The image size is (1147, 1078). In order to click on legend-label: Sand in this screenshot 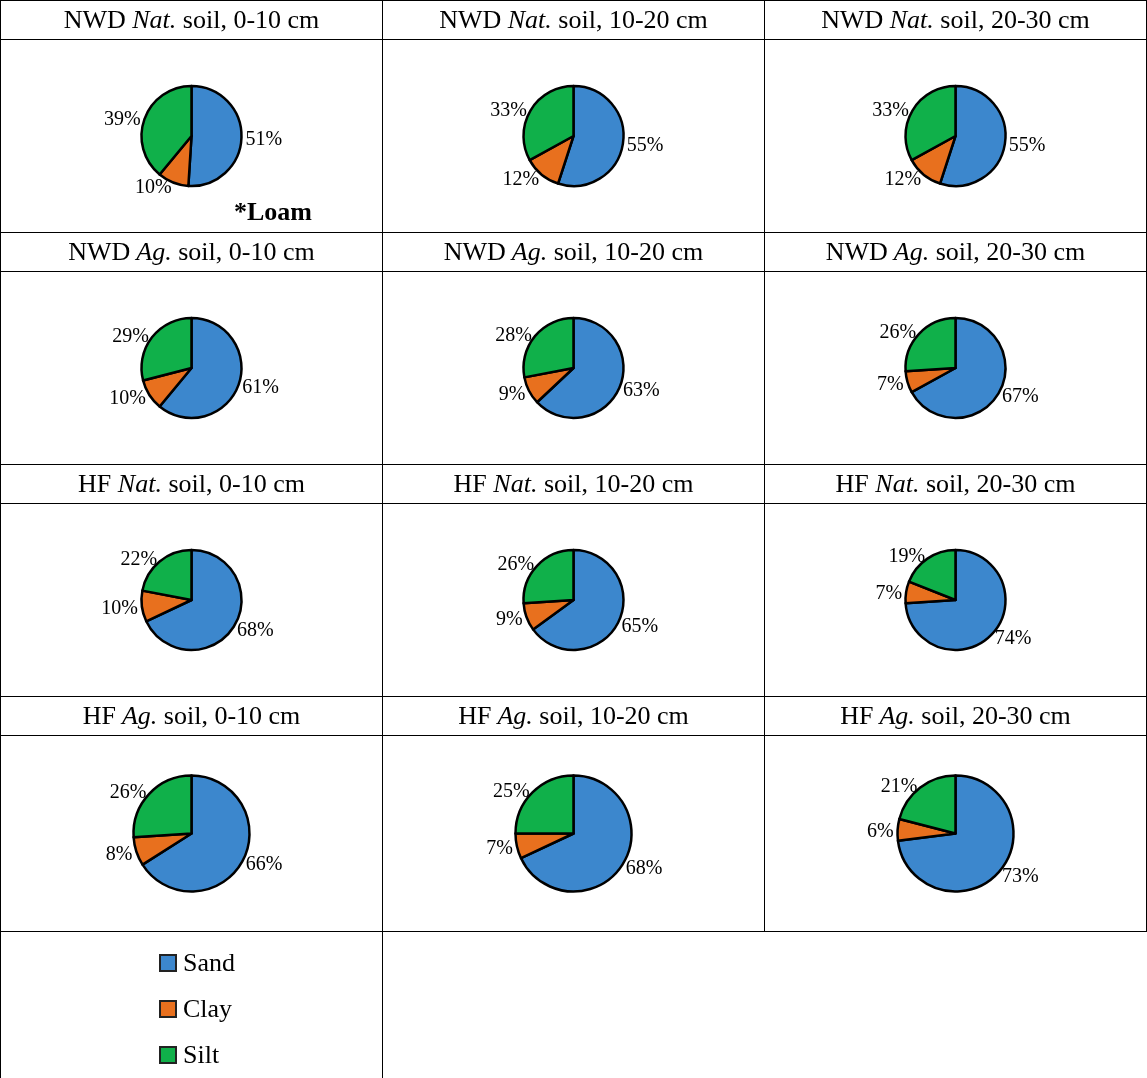, I will do `click(209, 963)`.